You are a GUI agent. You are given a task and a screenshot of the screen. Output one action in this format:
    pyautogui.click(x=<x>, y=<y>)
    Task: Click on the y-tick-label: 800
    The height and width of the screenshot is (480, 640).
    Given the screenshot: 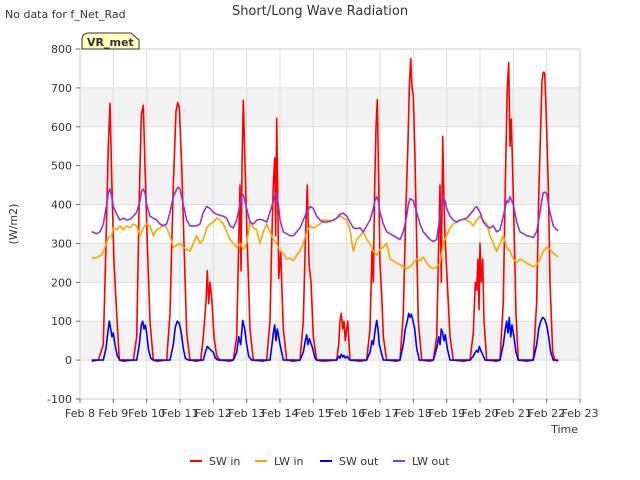 What is the action you would take?
    pyautogui.click(x=61, y=49)
    